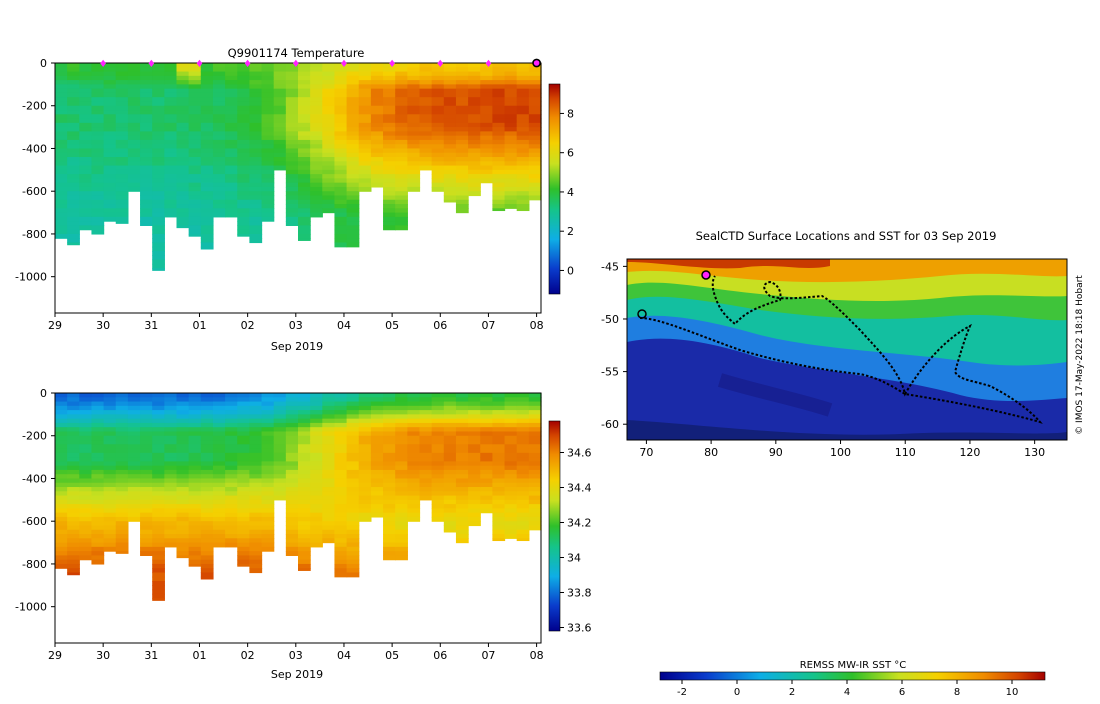 The image size is (1100, 704). I want to click on salinity-xtick-label: 04, so click(344, 655).